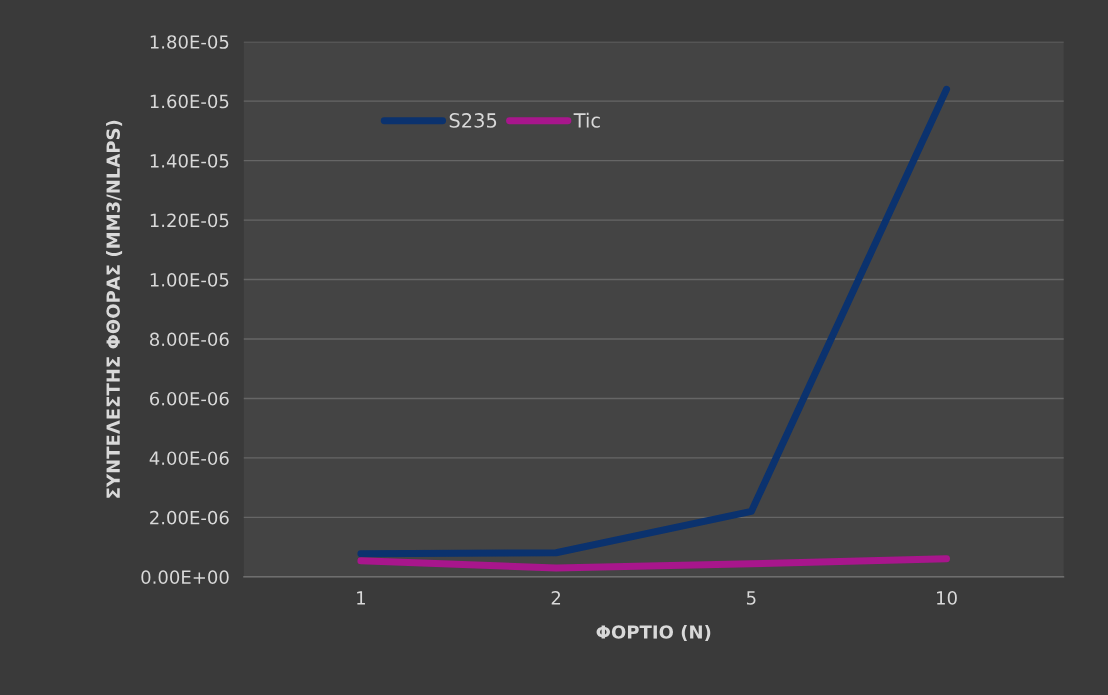 This screenshot has height=695, width=1108. Describe the element at coordinates (114, 309) in the screenshot. I see `y-axis-title: ΣΥΝΤΕΛΕΣΤΗΣ ΦΘΟΡΑΣ (MM3/NLAPS)` at that location.